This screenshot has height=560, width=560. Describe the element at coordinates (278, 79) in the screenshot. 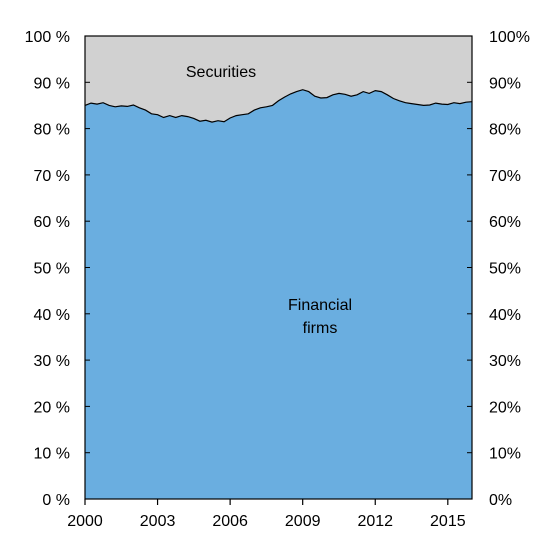

I see `securities-area` at that location.